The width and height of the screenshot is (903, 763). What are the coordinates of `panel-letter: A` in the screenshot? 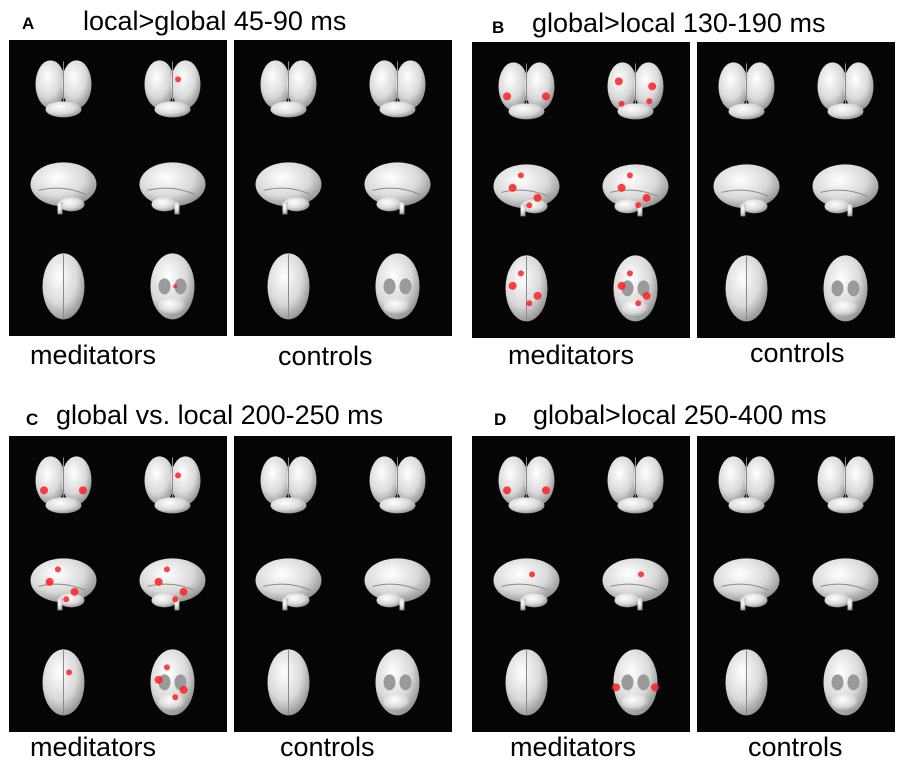 It's located at (28, 23).